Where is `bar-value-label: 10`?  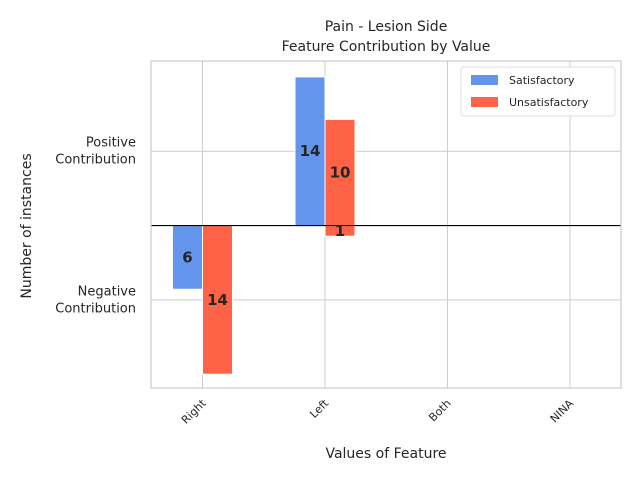 bar-value-label: 10 is located at coordinates (340, 172).